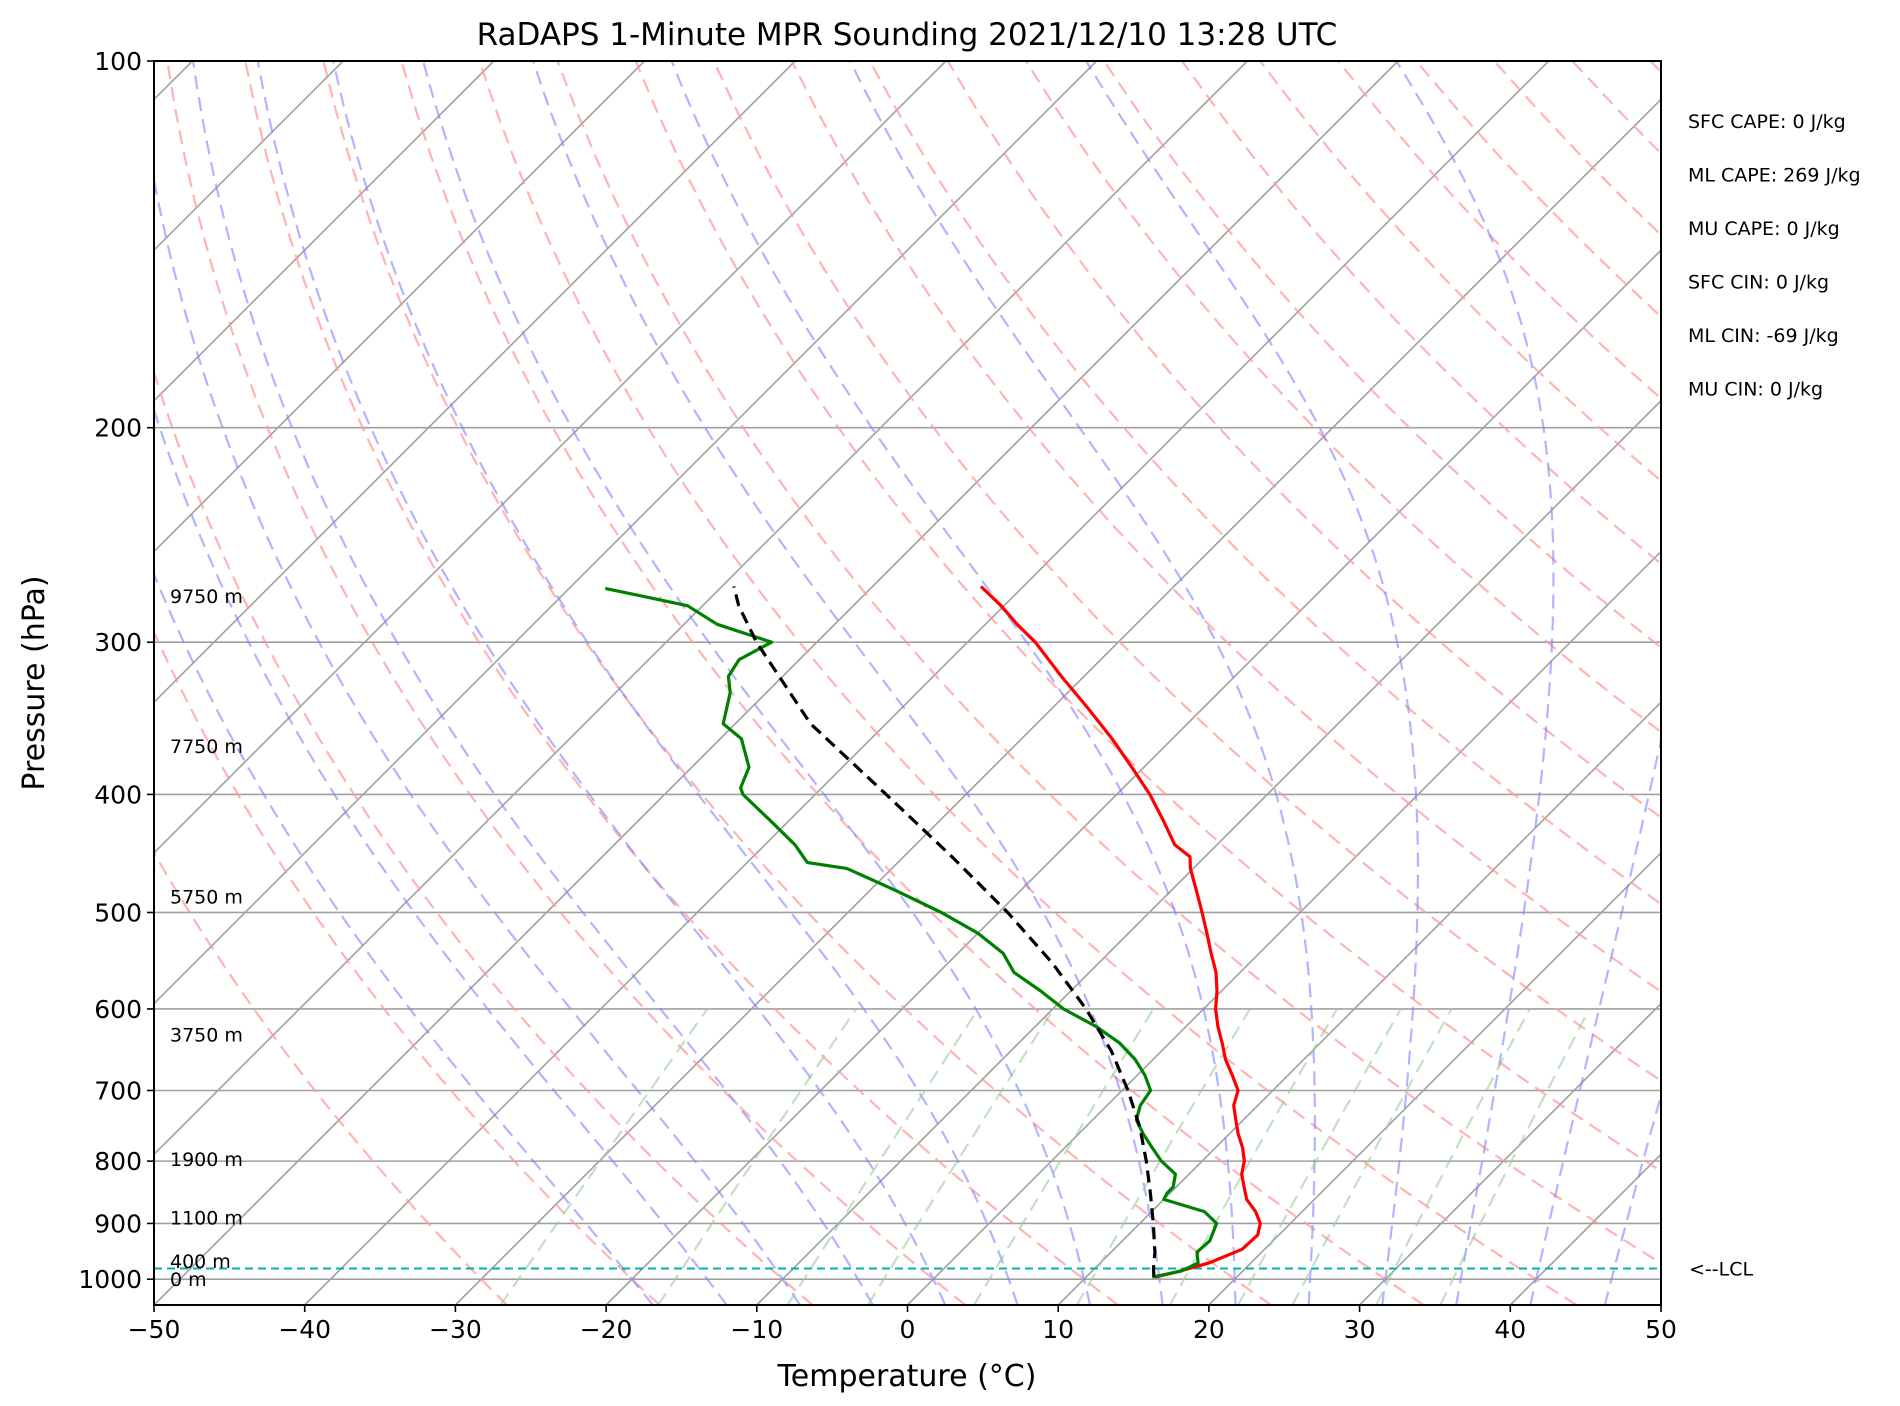 The image size is (1900, 1406). I want to click on height-label: 0 m, so click(188, 1280).